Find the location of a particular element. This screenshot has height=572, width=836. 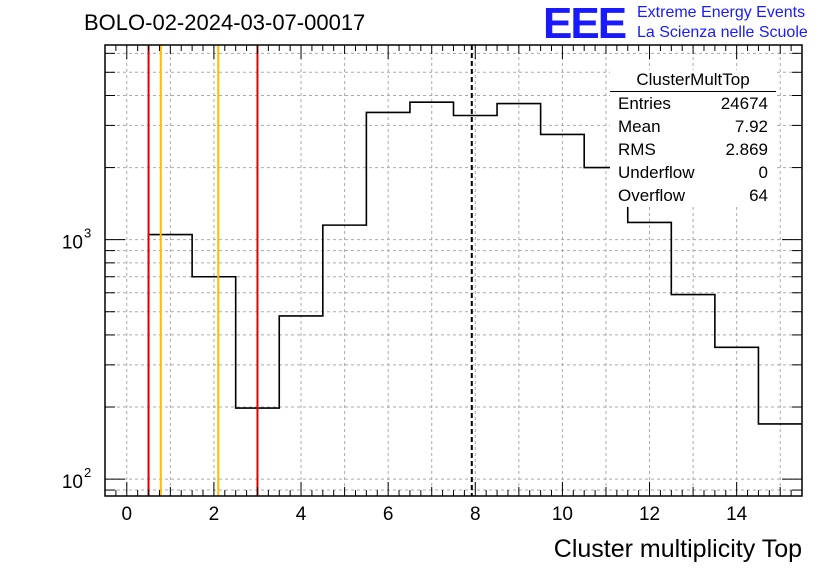

stats-row-rms: RMS 2.869 is located at coordinates (693, 149).